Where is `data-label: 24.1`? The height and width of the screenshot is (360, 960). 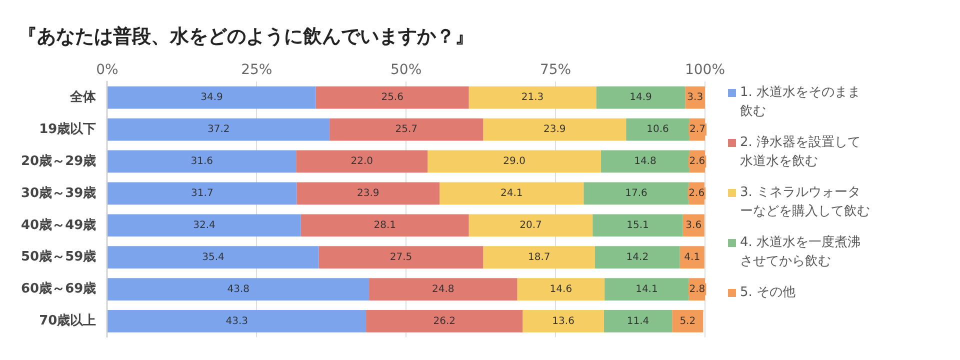 data-label: 24.1 is located at coordinates (511, 194).